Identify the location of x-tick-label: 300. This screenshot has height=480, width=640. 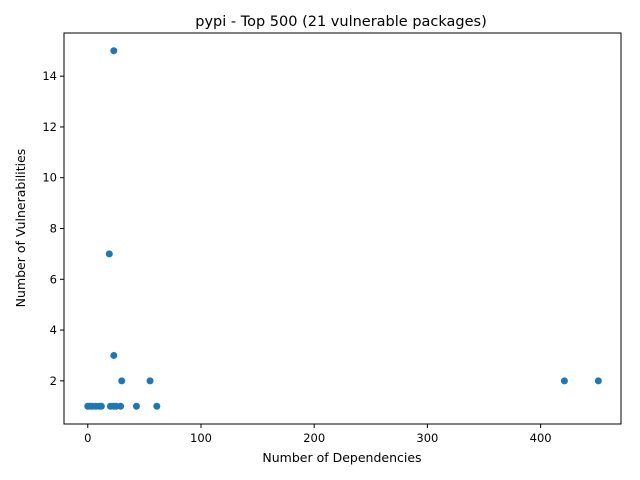
(427, 438).